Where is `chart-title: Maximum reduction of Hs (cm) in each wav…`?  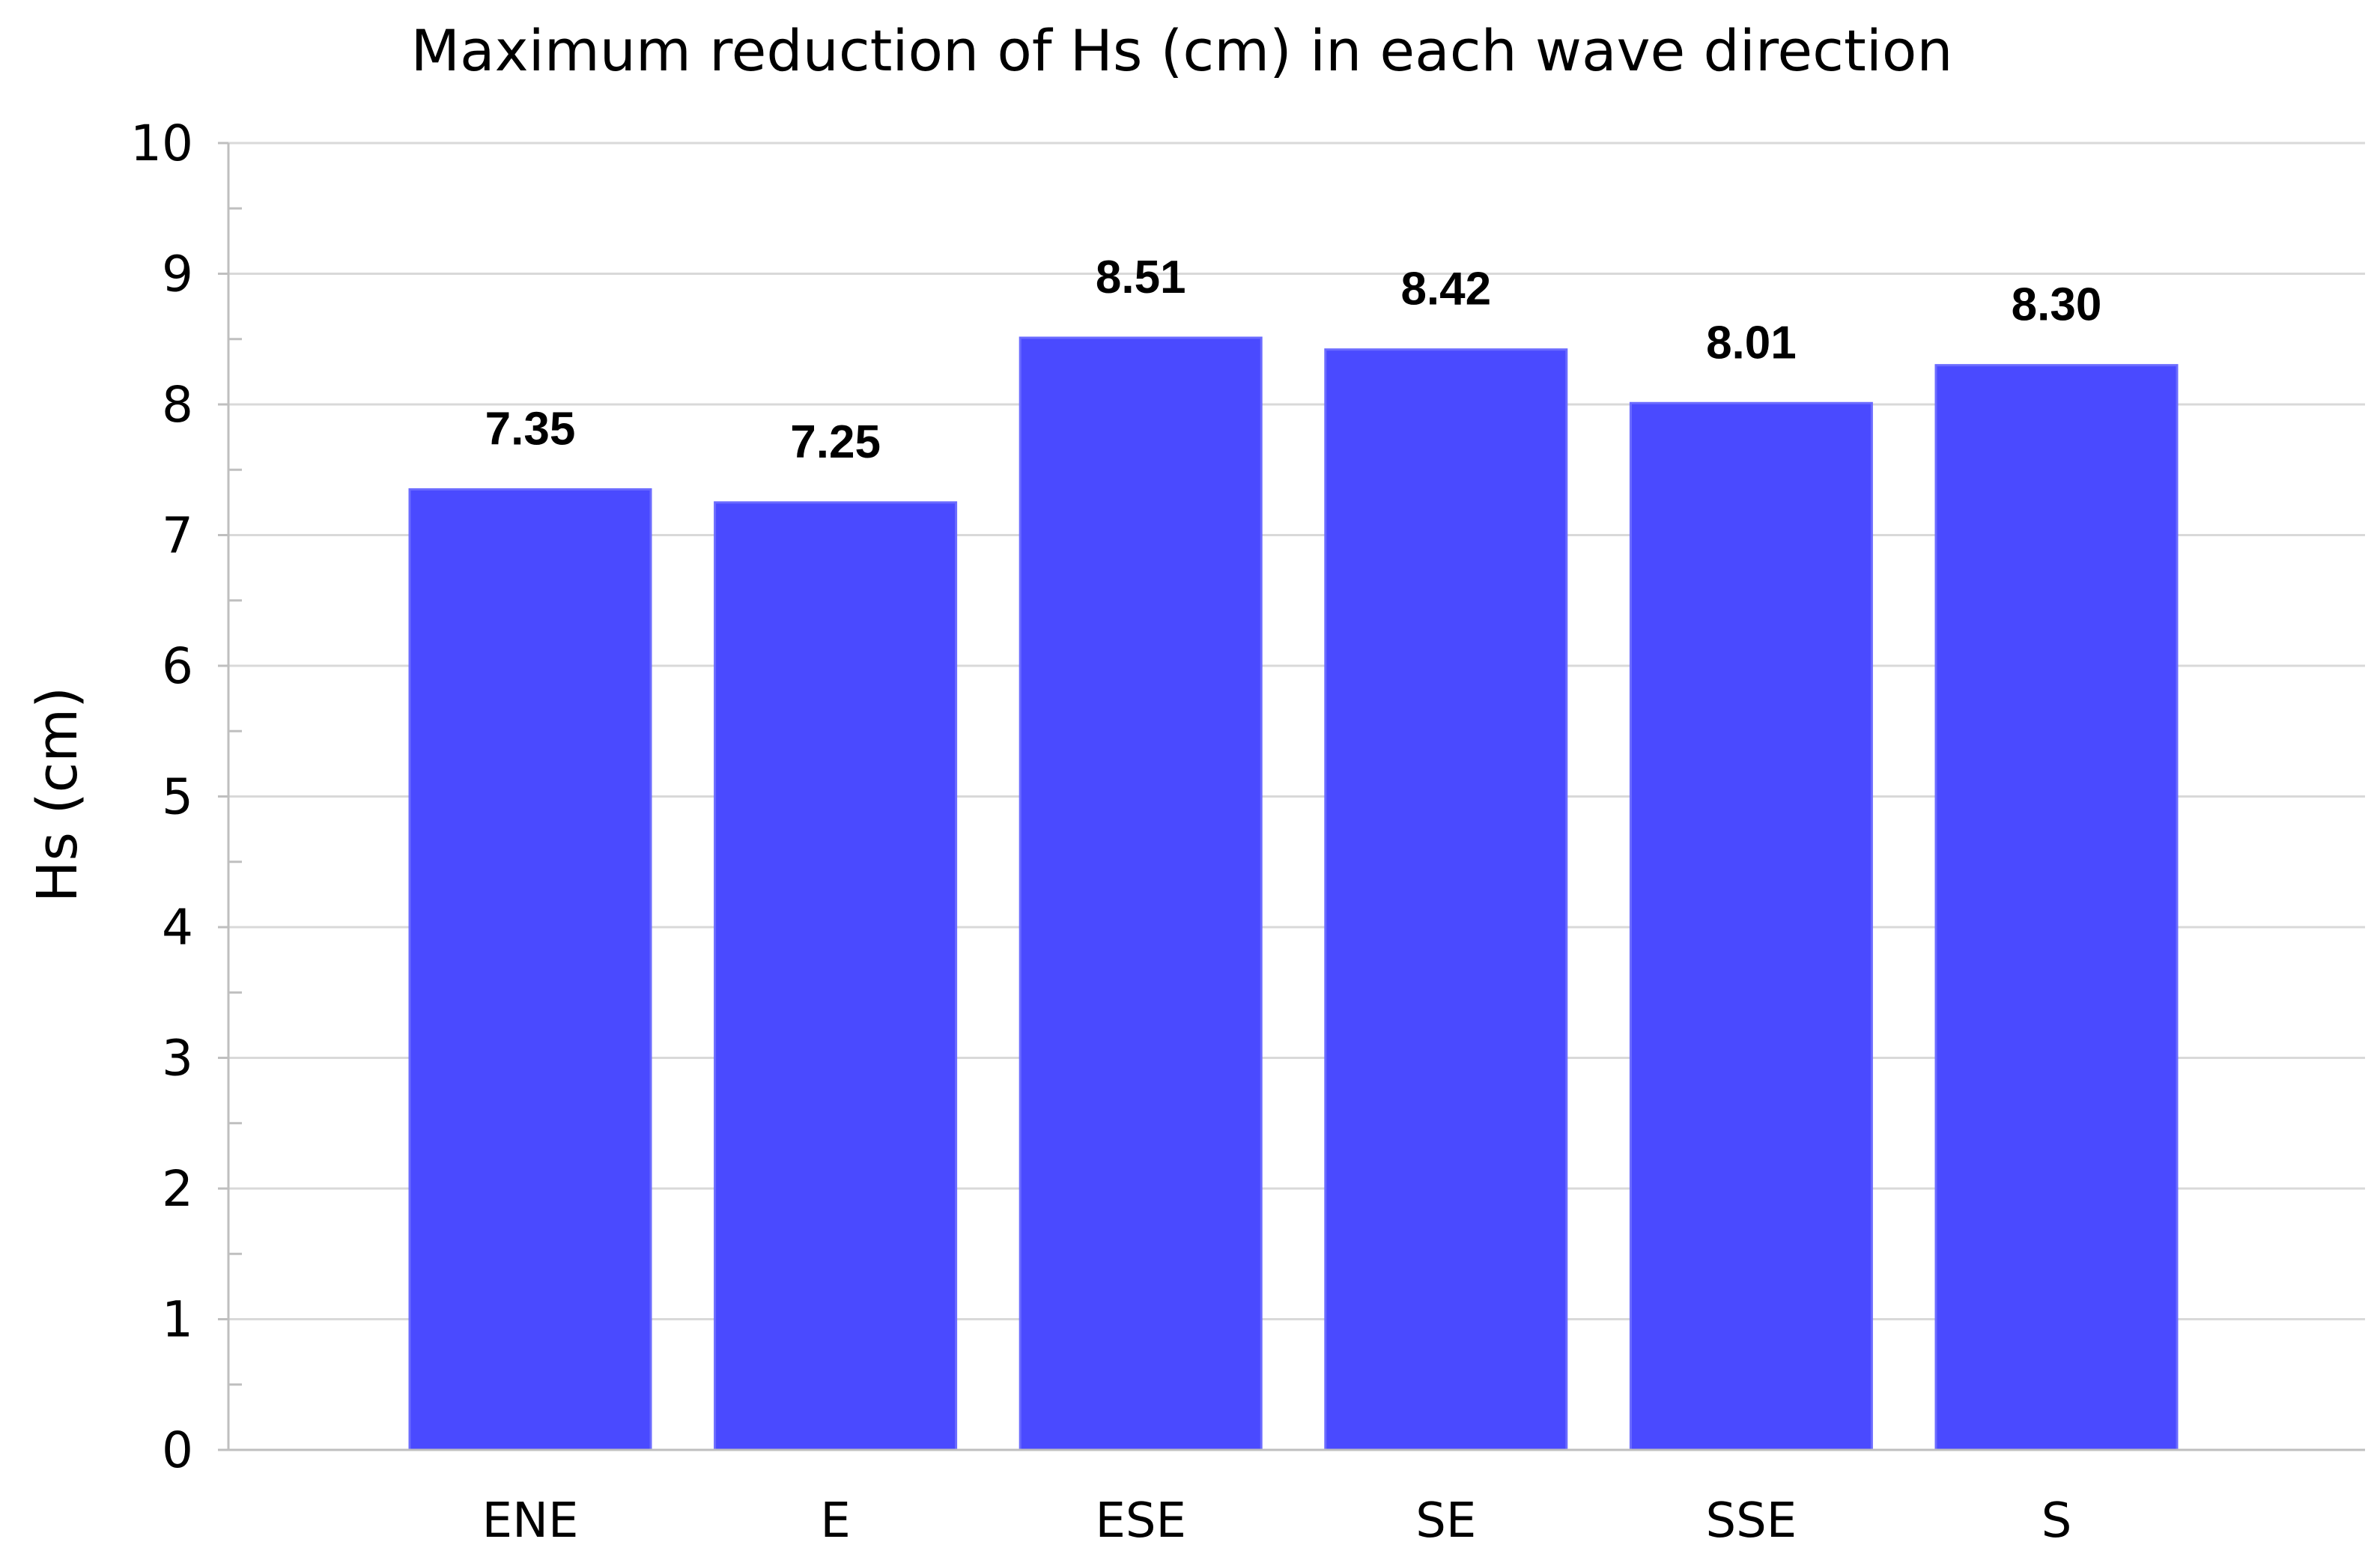
chart-title: Maximum reduction of Hs (cm) in each wav… is located at coordinates (1181, 50).